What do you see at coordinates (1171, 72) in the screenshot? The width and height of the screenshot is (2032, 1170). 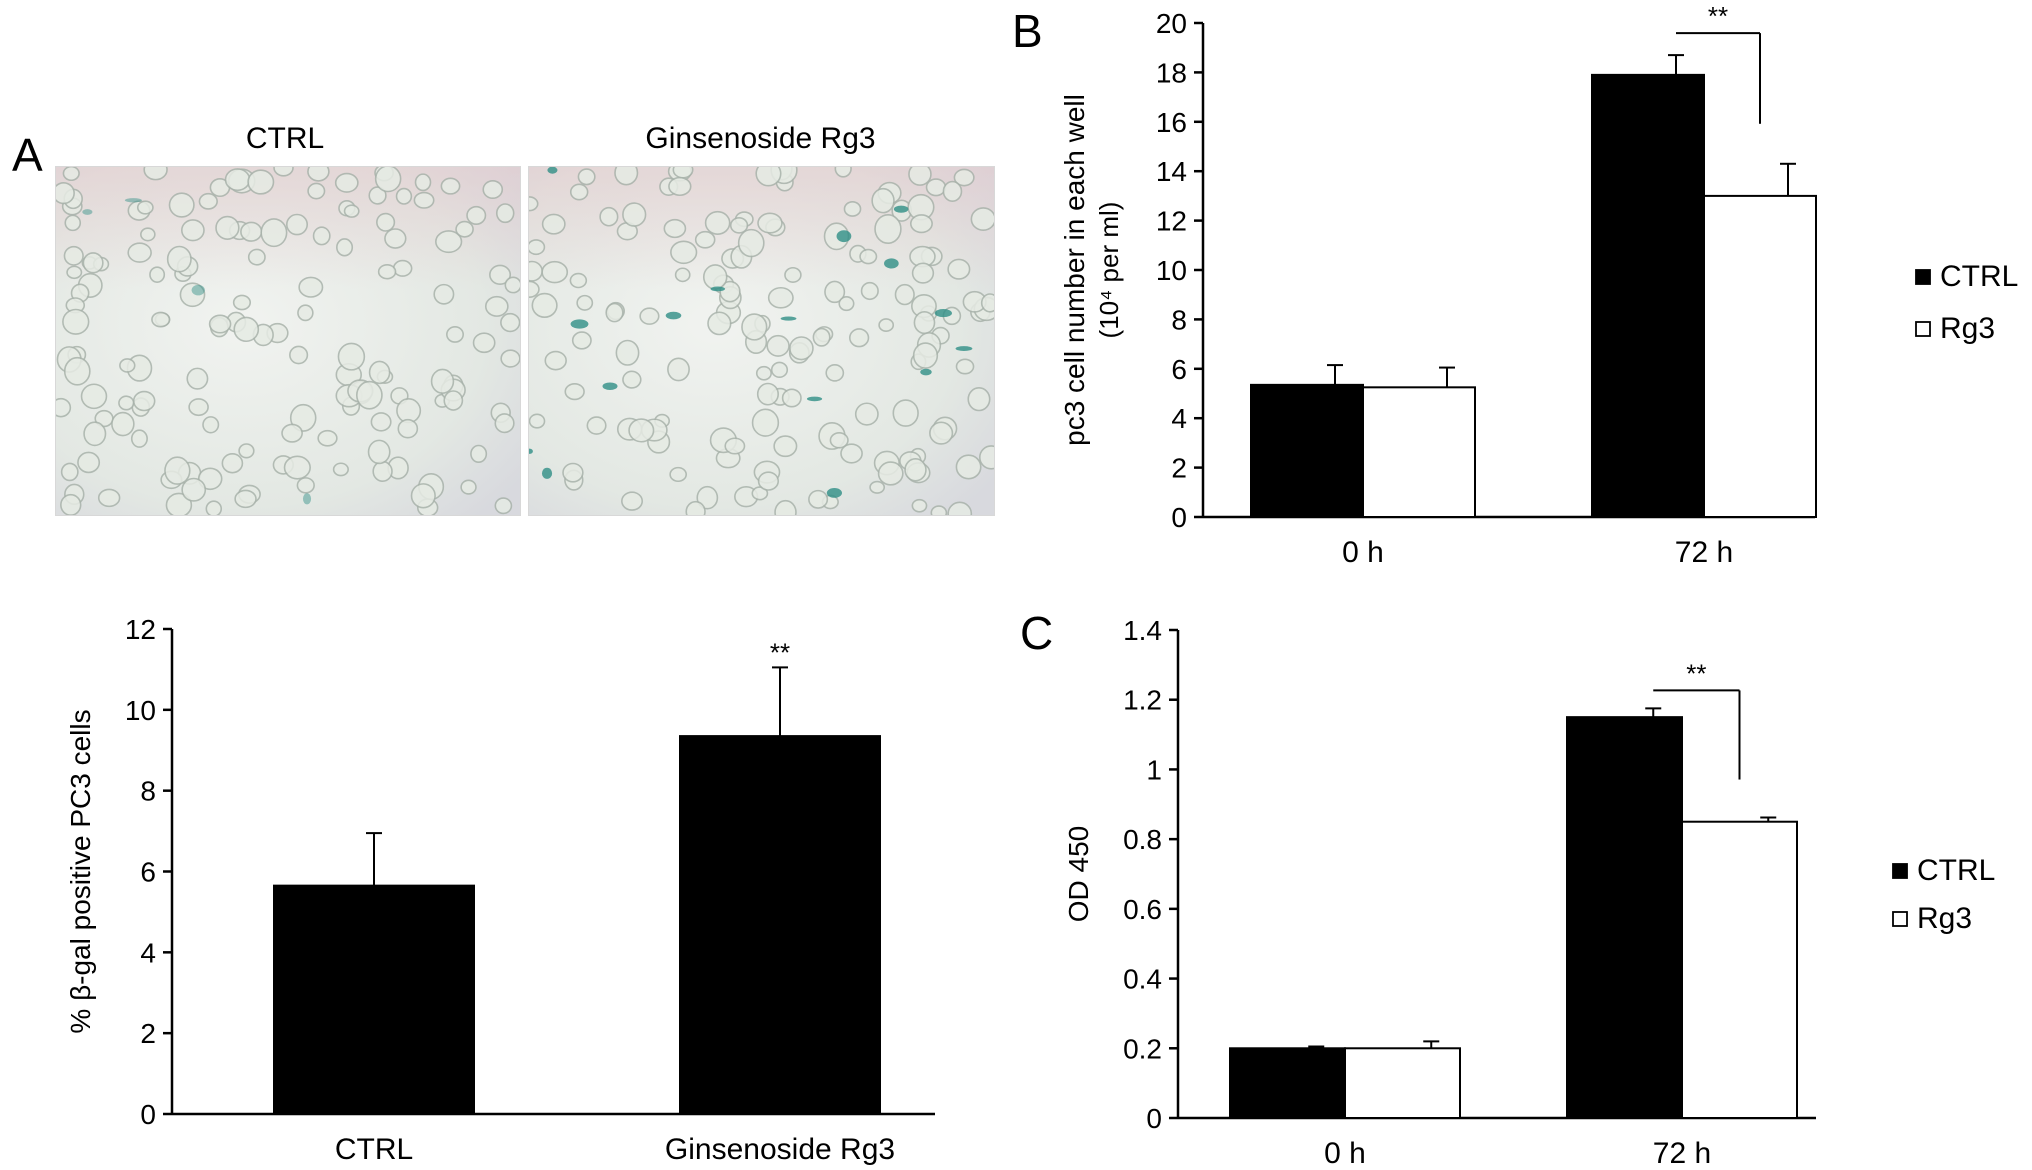 I see `y-tick-label: 18` at bounding box center [1171, 72].